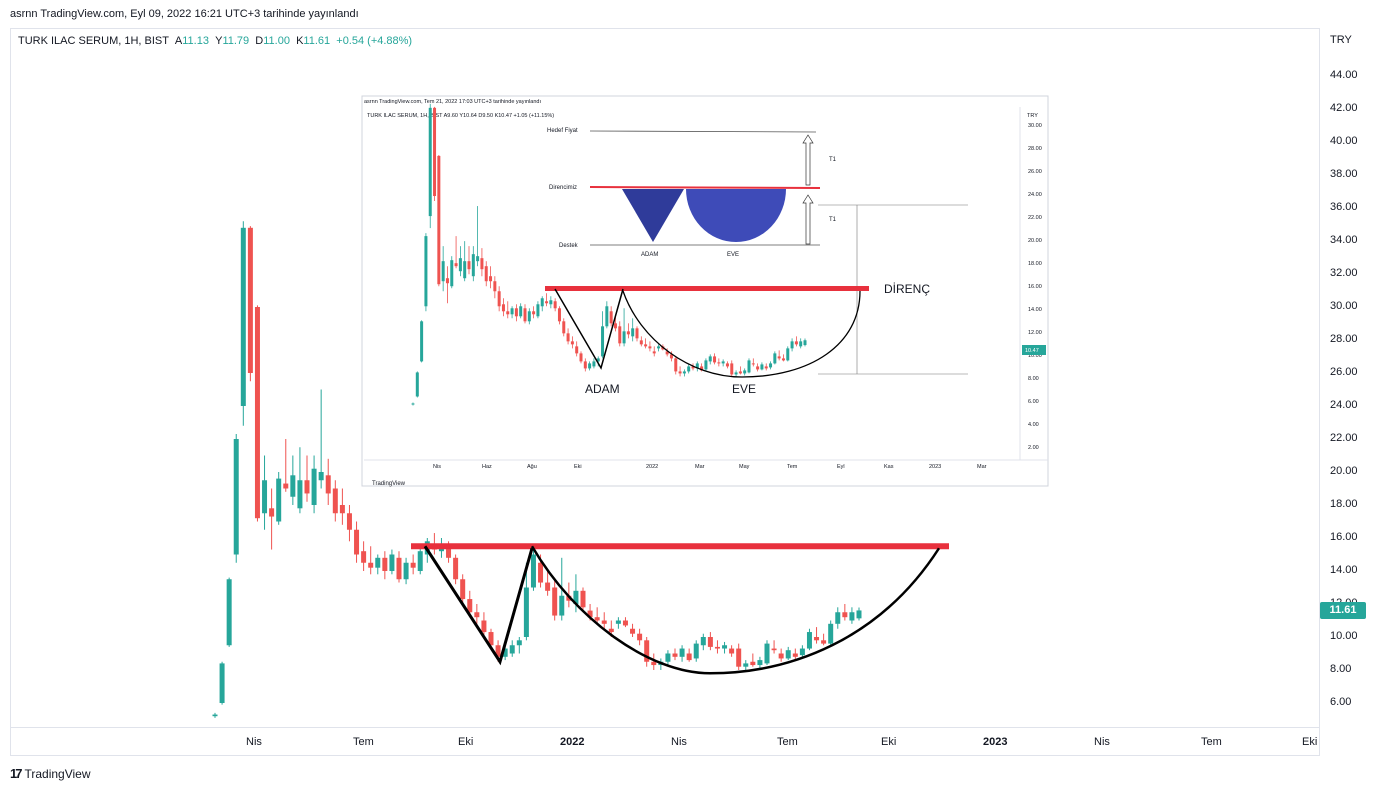 The height and width of the screenshot is (791, 1386). What do you see at coordinates (236, 41) in the screenshot?
I see `high-value: 11.79` at bounding box center [236, 41].